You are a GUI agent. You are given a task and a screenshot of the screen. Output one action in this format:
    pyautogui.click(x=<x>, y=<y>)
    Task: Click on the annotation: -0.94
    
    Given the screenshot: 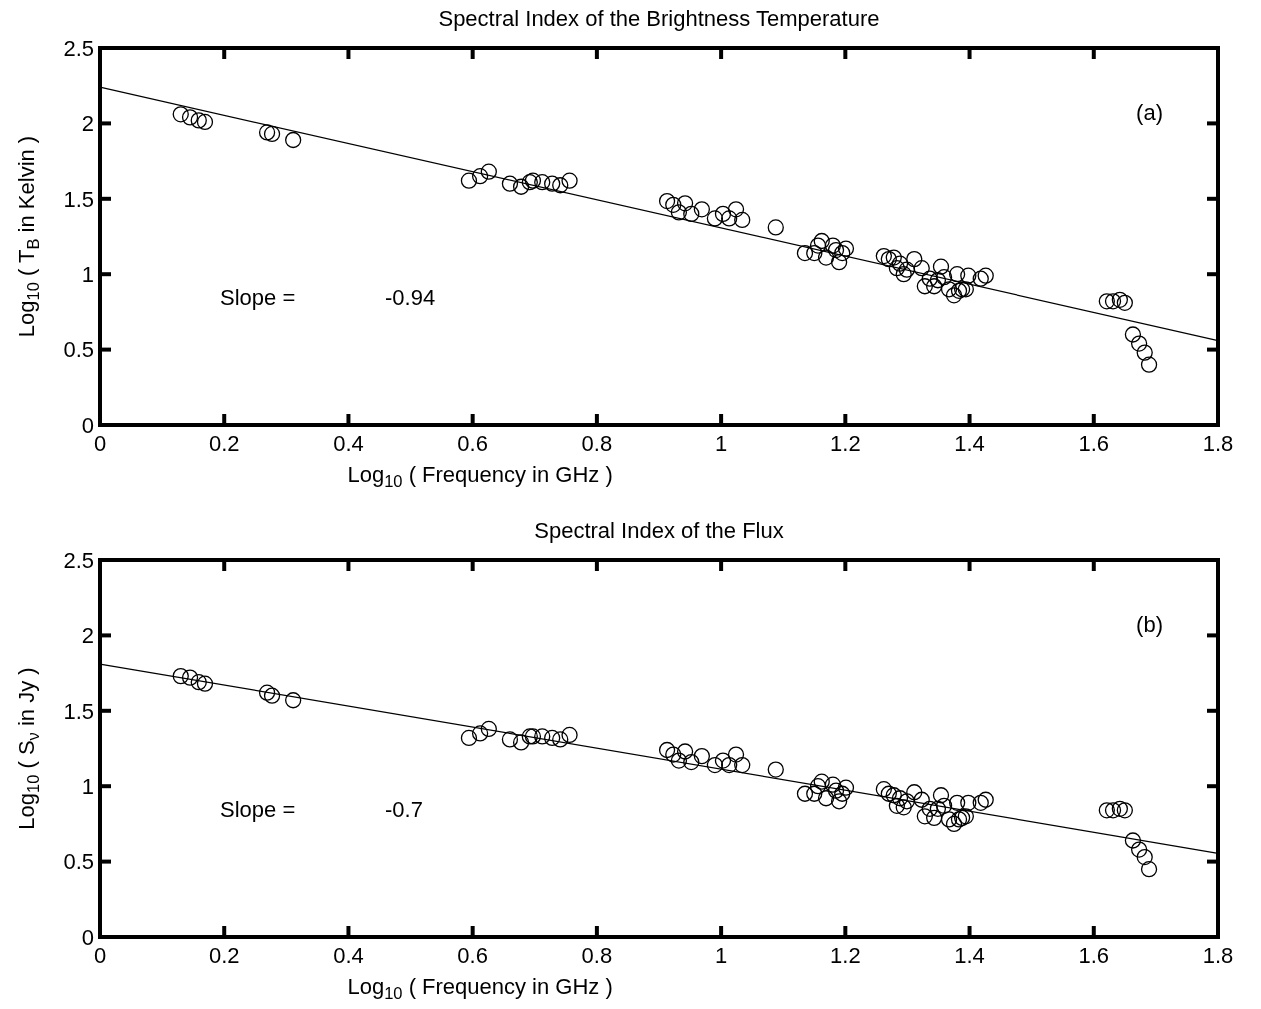 What is the action you would take?
    pyautogui.click(x=410, y=297)
    